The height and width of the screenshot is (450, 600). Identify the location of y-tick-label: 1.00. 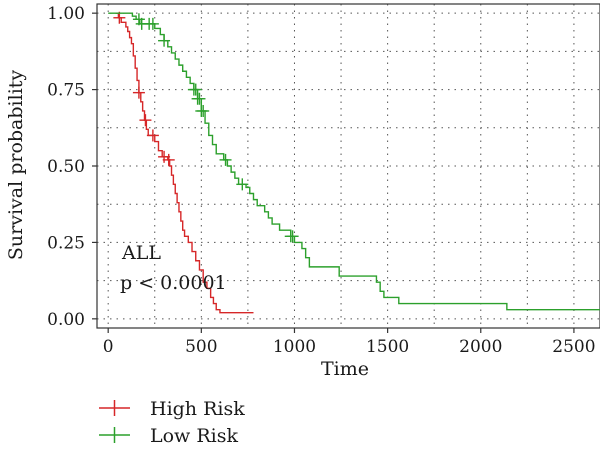
(66, 14).